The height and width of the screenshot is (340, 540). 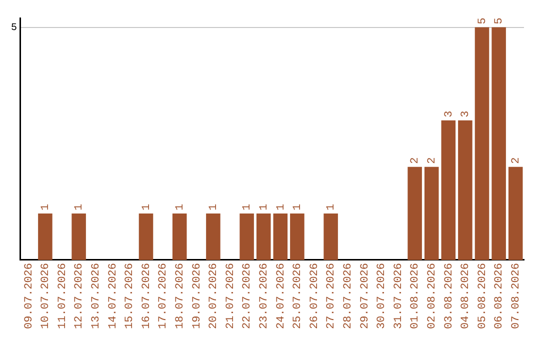 I want to click on x-tick-label: 13.07.2026, so click(x=96, y=296).